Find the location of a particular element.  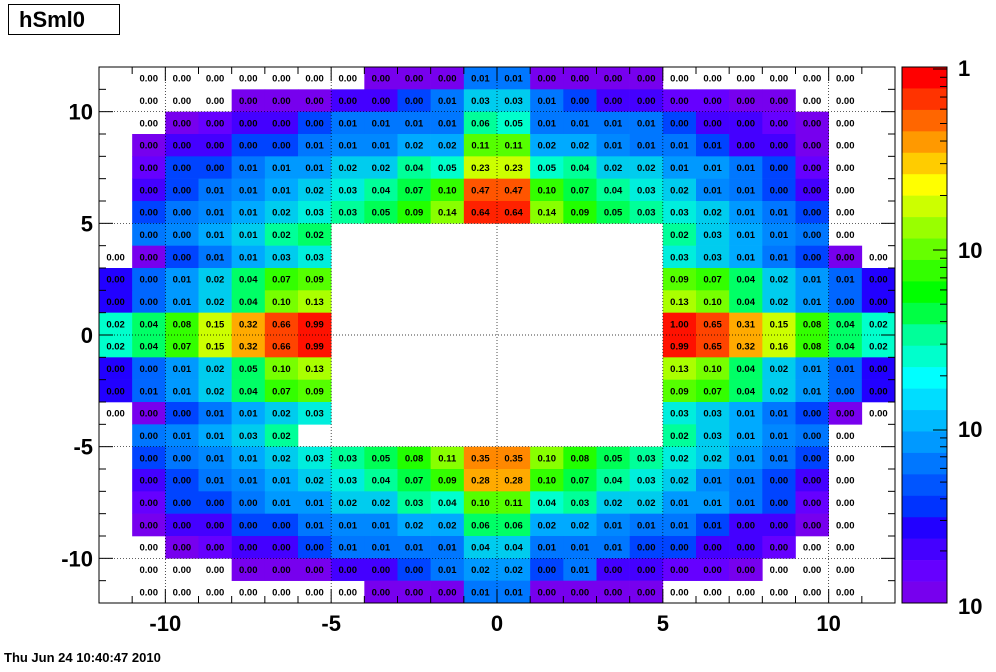

cell-value-label: 0.10 is located at coordinates (281, 302).